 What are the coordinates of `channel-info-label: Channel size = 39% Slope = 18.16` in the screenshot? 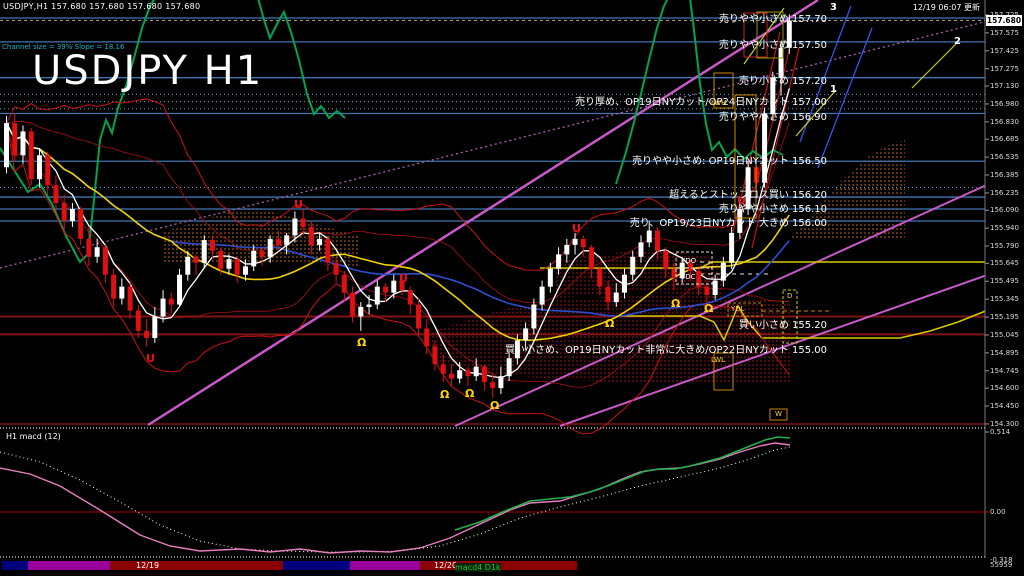 It's located at (63, 47).